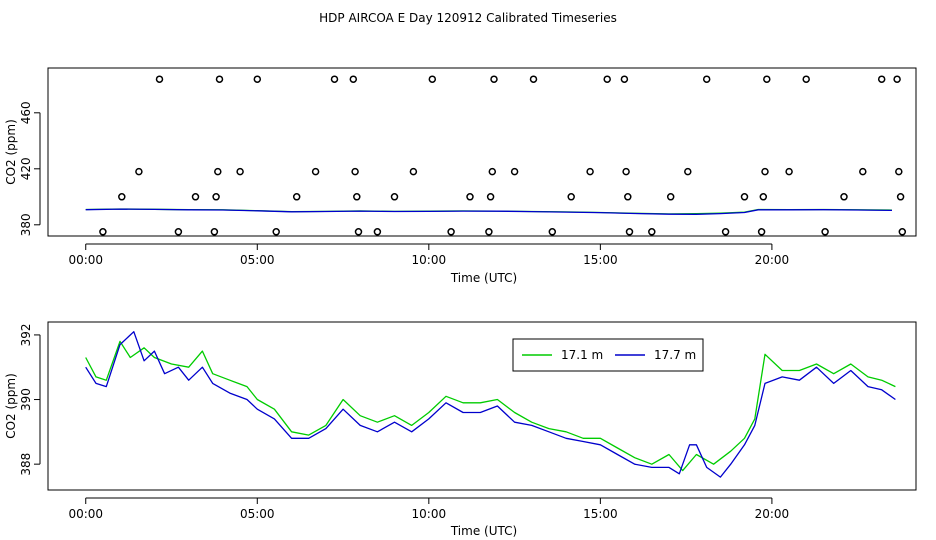  Describe the element at coordinates (26, 334) in the screenshot. I see `bottom-y-tick-label: 392` at that location.